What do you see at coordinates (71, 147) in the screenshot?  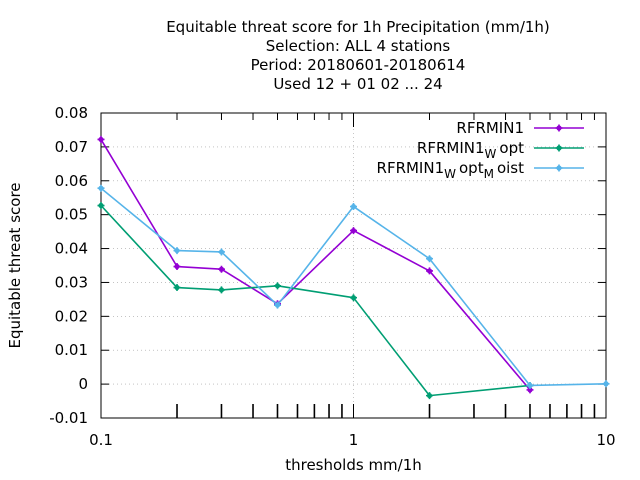 I see `y-tick-label: 0.07` at bounding box center [71, 147].